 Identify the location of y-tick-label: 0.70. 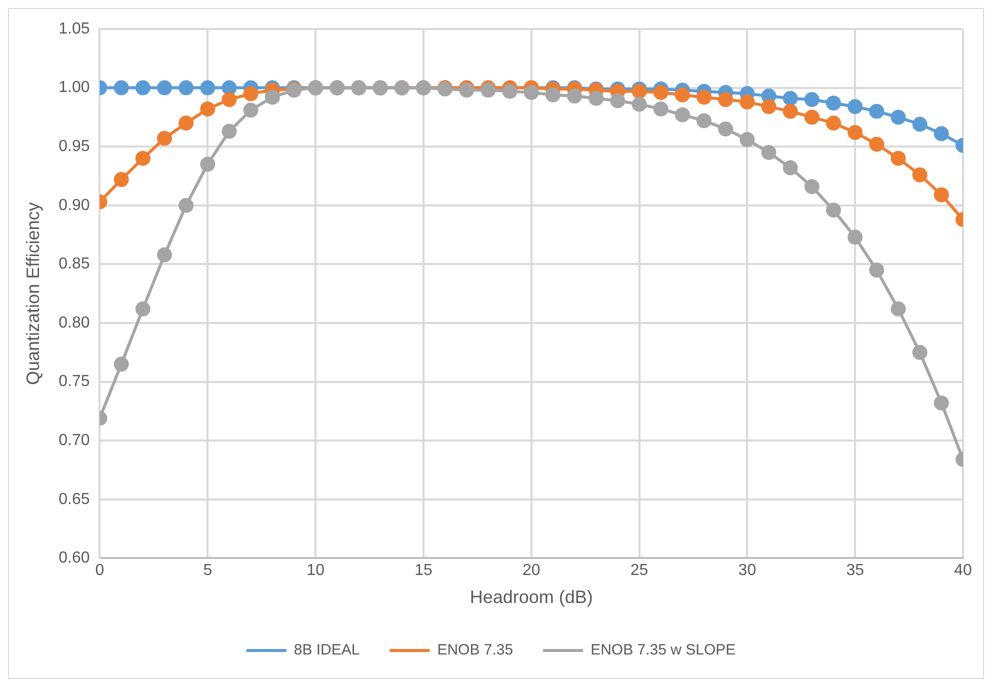
(74, 441).